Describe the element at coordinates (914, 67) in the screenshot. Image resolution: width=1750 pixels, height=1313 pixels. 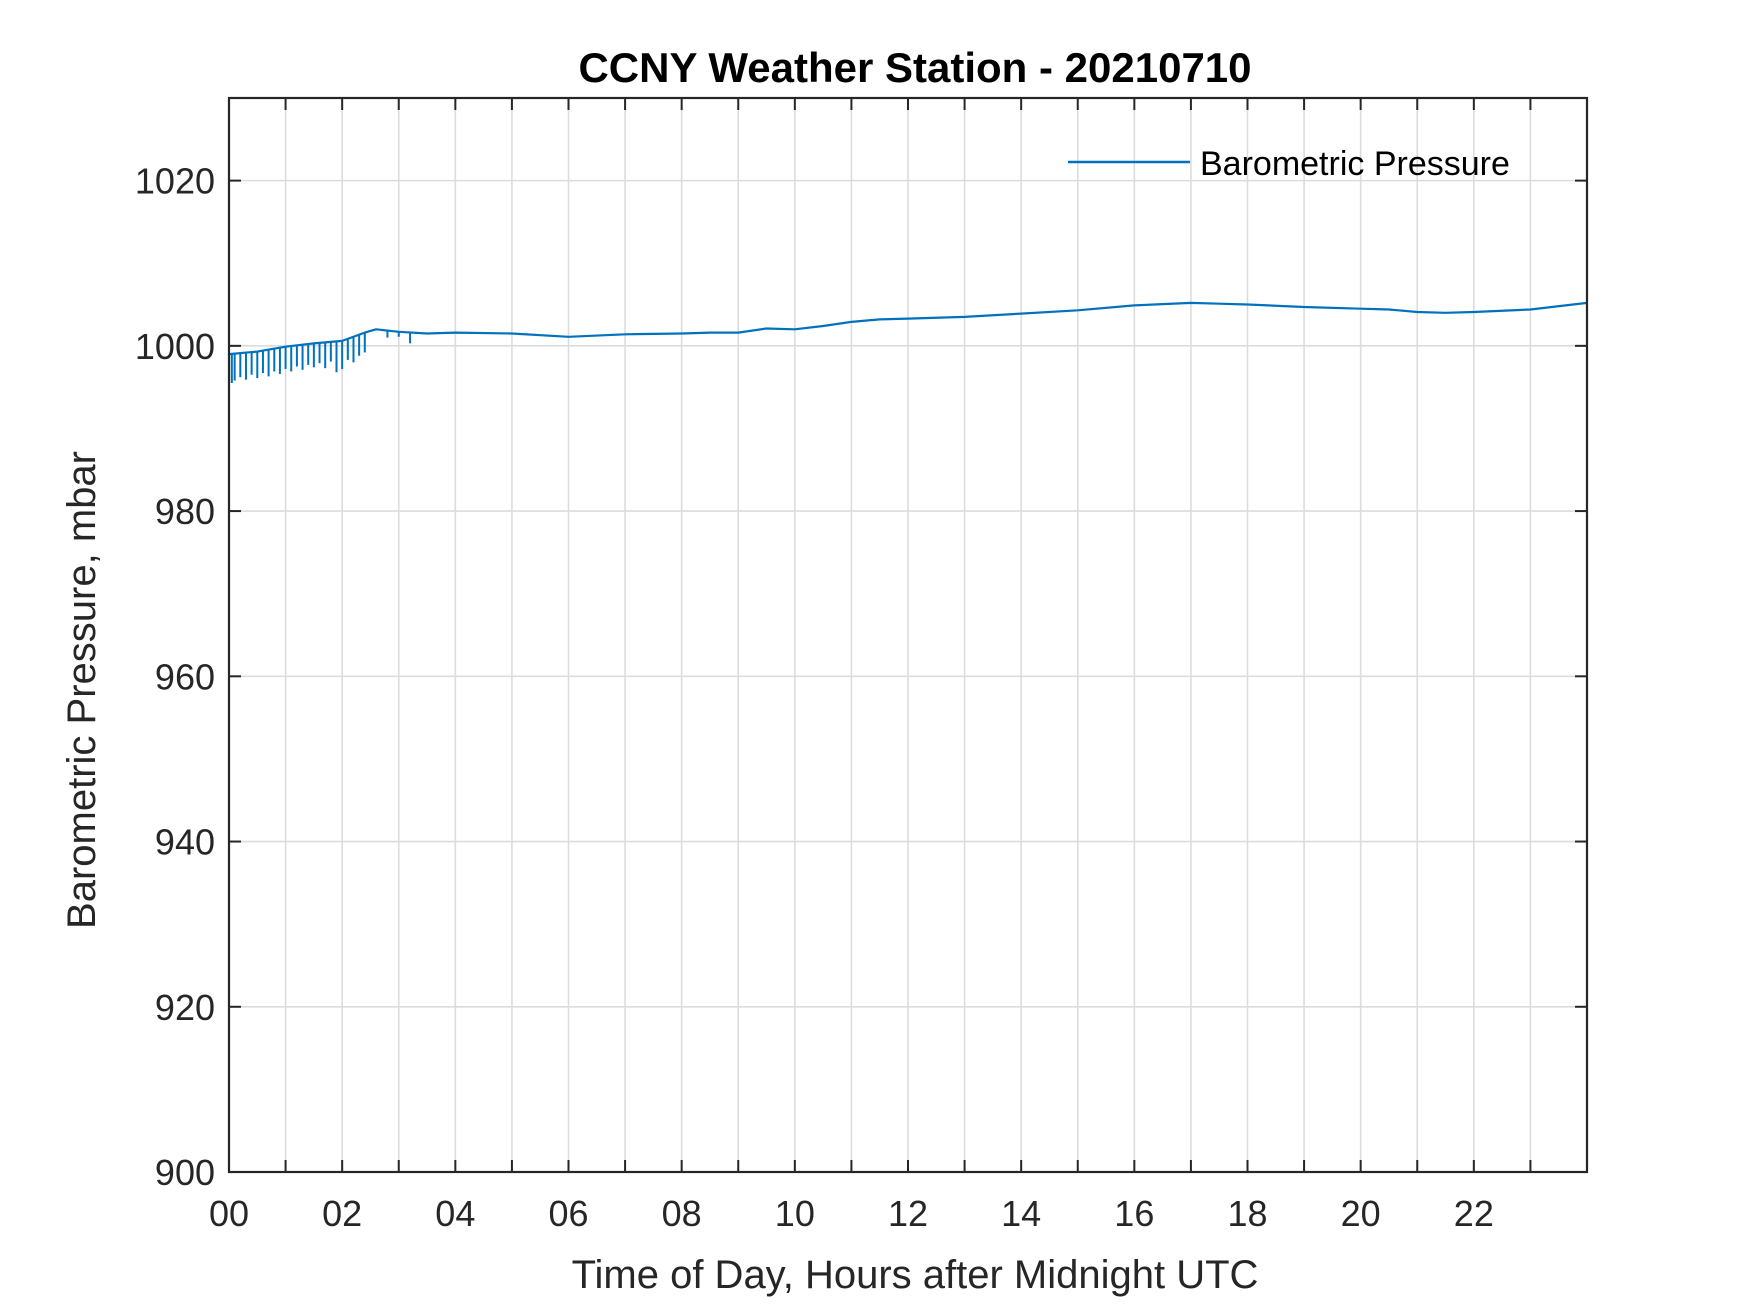
I see `chart-title: CCNY Weather Station - 20210710` at that location.